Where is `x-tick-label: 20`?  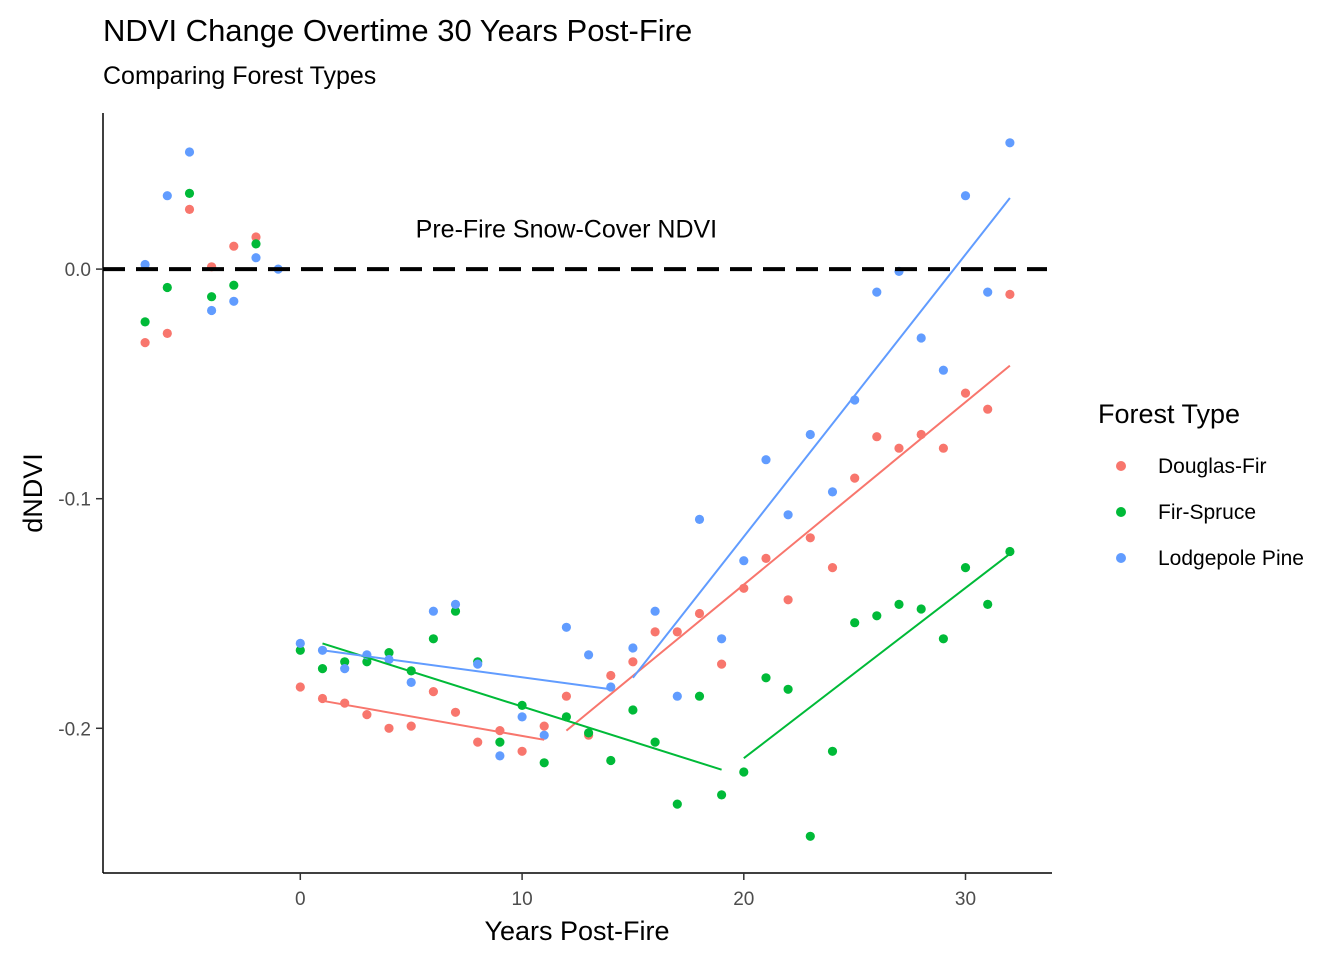
x-tick-label: 20 is located at coordinates (743, 899).